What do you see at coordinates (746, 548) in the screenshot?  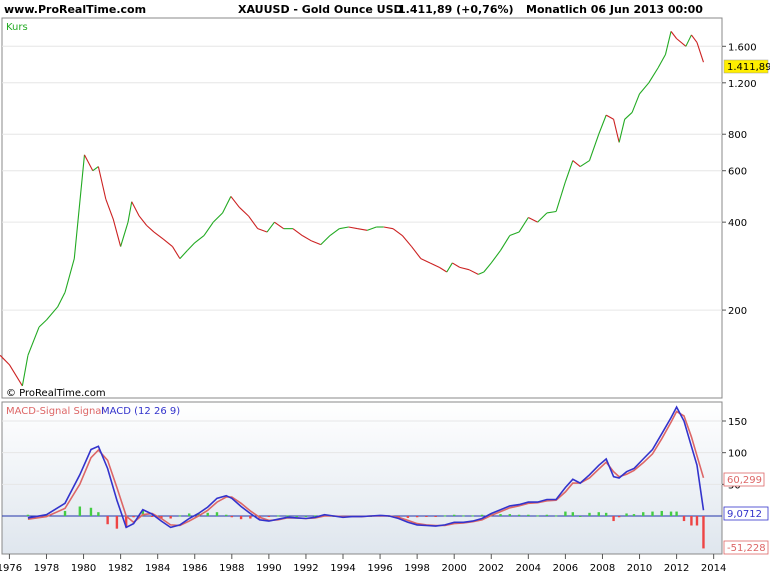 I see `histogram-value-label: -51,228` at bounding box center [746, 548].